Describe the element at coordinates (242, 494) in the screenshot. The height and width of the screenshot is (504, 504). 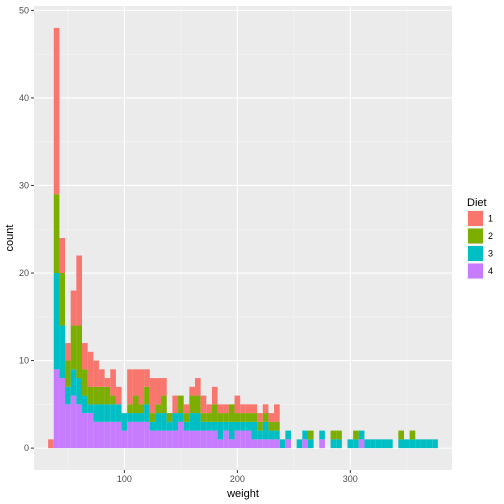
I see `x-axis-title: weight` at that location.